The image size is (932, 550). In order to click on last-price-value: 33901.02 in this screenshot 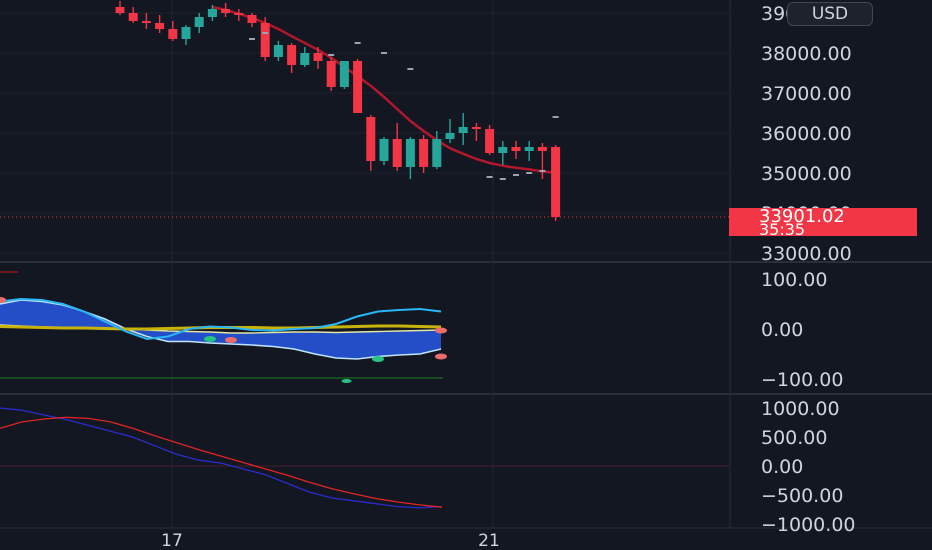, I will do `click(802, 216)`.